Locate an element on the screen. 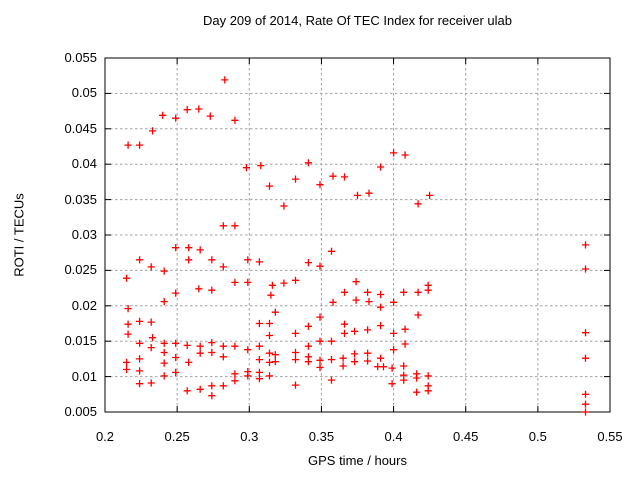  x-tick-label: 0.55 is located at coordinates (610, 436).